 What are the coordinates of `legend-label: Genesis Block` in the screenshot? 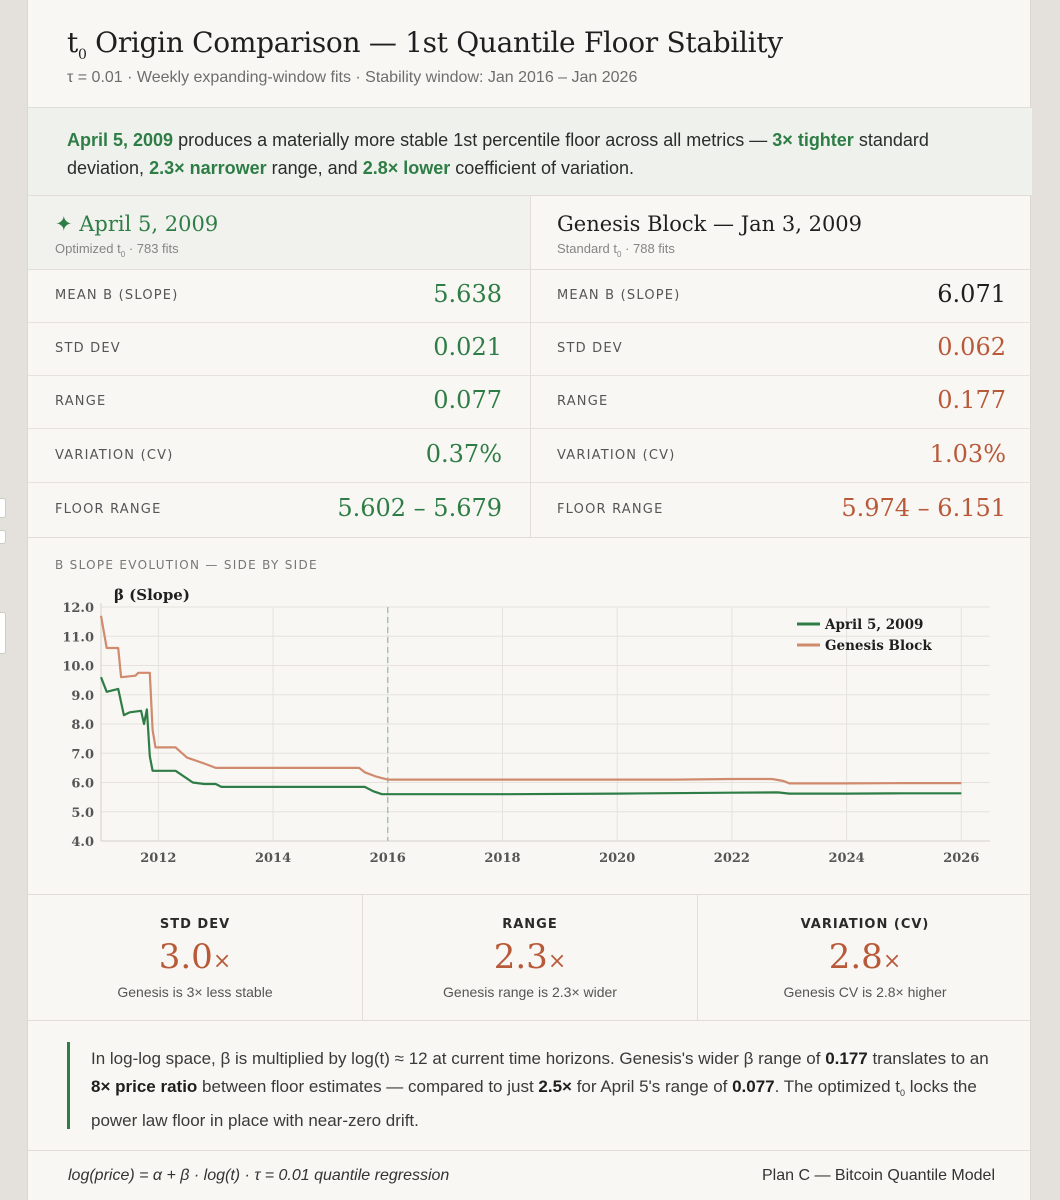 It's located at (878, 646).